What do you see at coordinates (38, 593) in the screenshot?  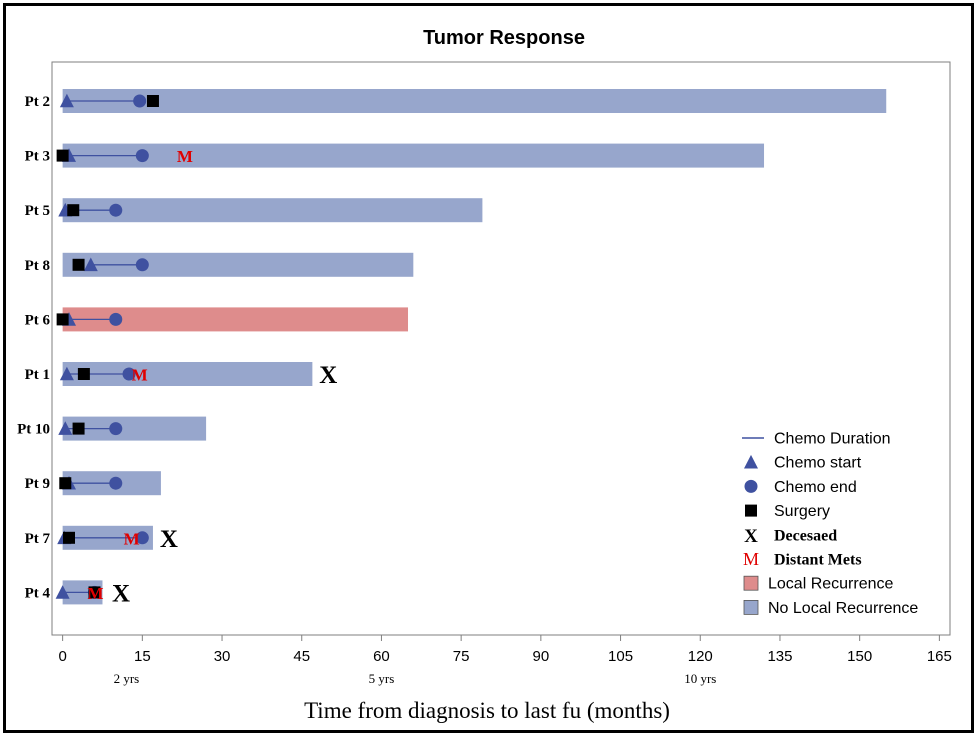 I see `patient-label: Pt 4` at bounding box center [38, 593].